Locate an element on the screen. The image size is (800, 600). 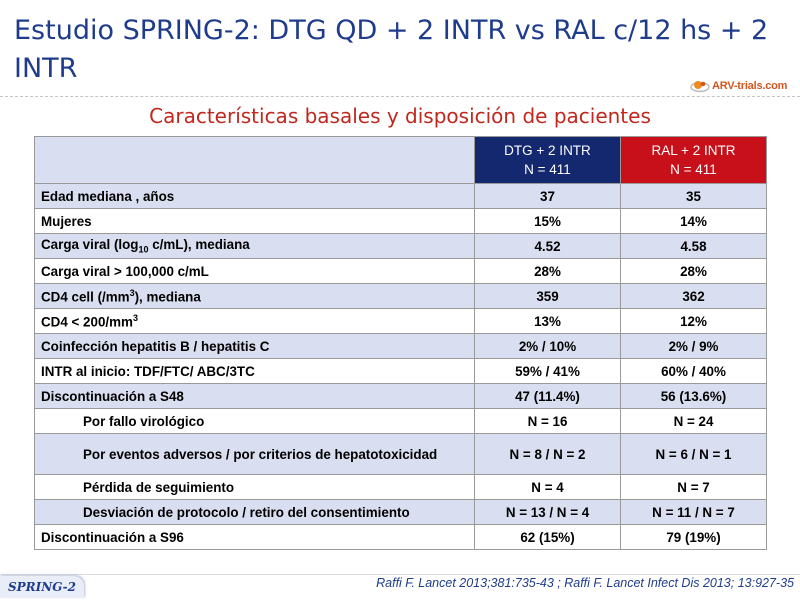
dtg-value: 59% / 41% is located at coordinates (547, 371).